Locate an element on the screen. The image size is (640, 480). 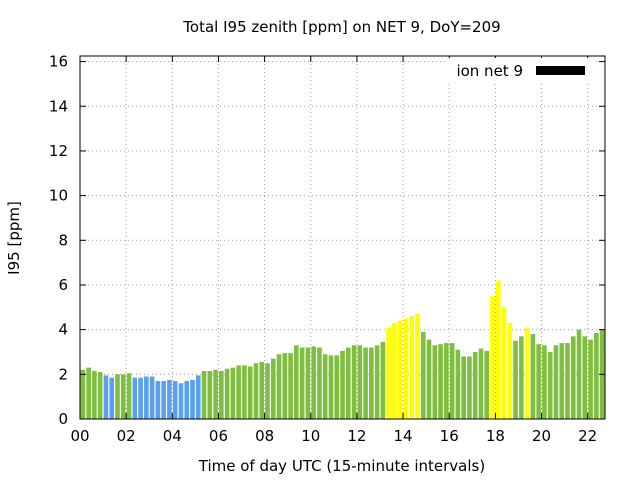
legend-swatch is located at coordinates (560, 70).